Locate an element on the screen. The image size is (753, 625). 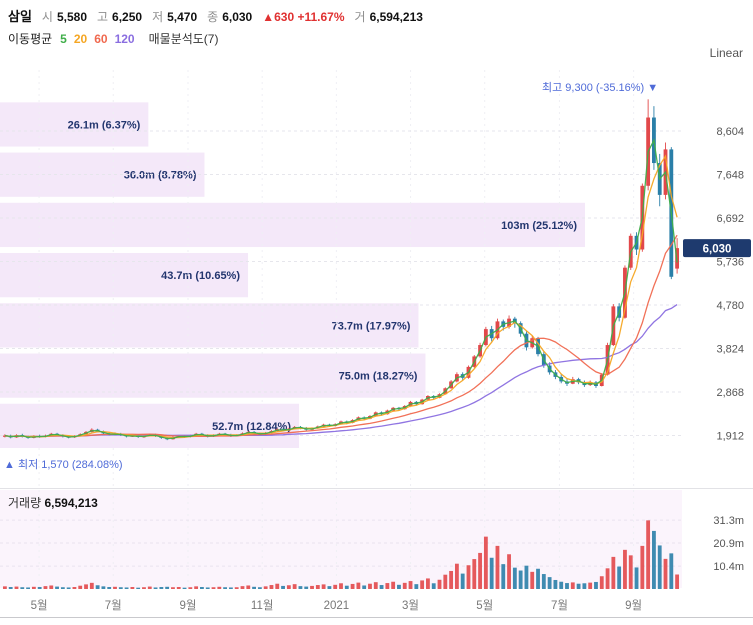
volume-caption-label: 거래량 is located at coordinates (25, 503).